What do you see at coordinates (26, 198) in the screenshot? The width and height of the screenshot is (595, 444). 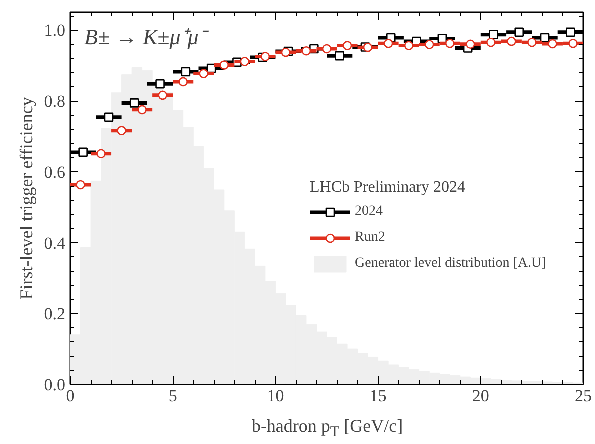 I see `y-axis-title: First-level trigger efficiency` at bounding box center [26, 198].